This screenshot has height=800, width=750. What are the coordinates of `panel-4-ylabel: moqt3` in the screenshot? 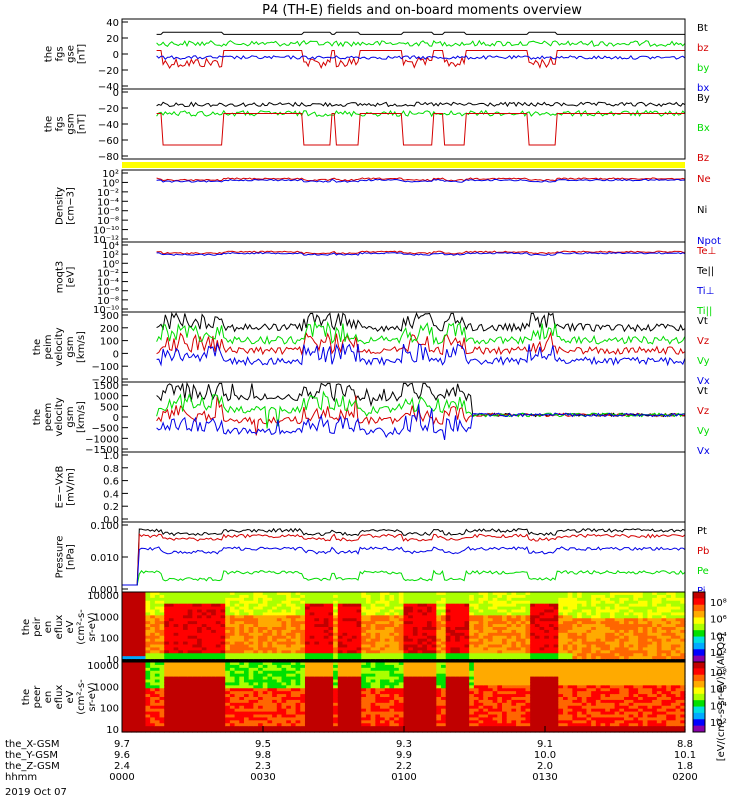 It's located at (60, 277).